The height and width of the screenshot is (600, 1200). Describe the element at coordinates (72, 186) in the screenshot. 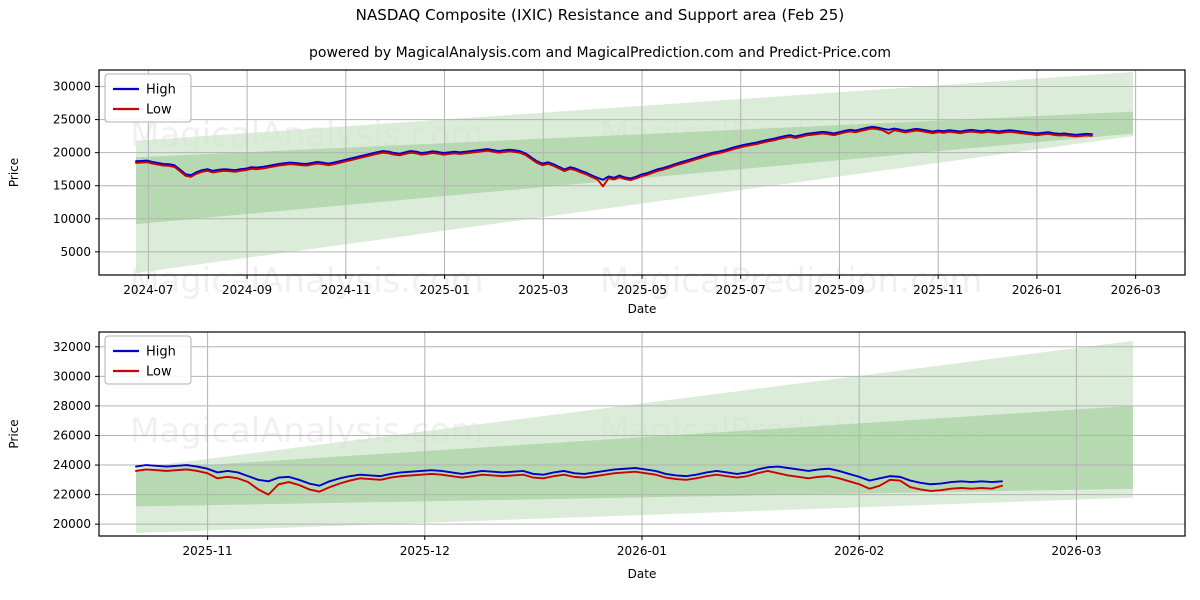

I see `y-tick-label: 15000` at that location.